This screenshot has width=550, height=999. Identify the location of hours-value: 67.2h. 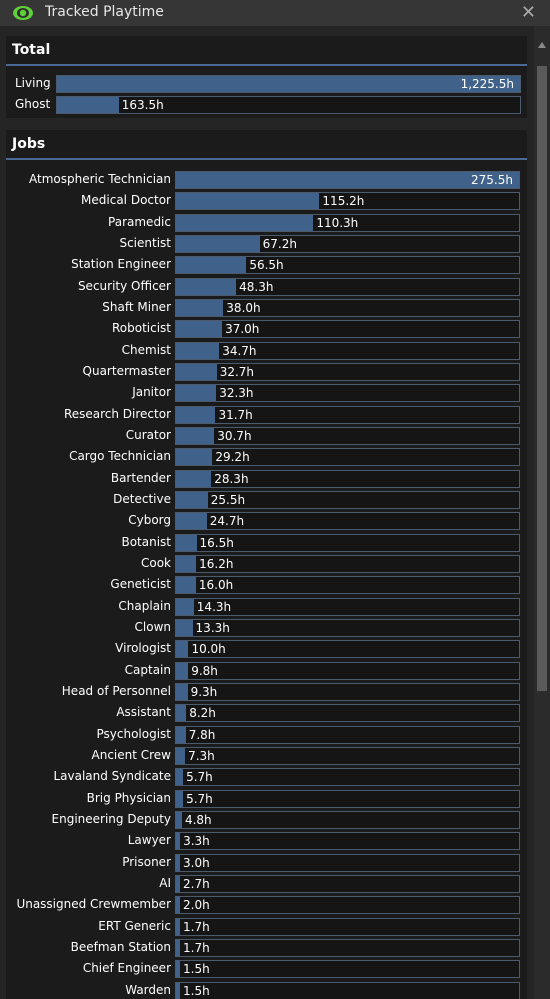
(279, 243).